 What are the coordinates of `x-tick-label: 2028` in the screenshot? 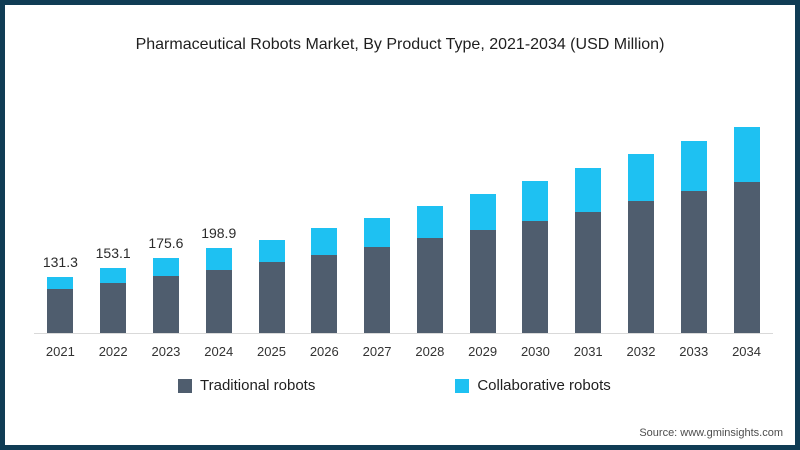 It's located at (430, 351).